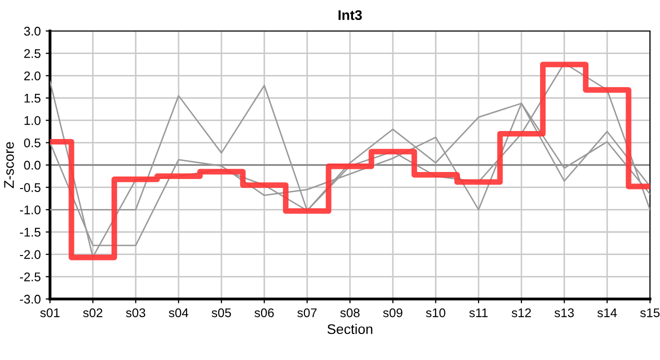 The width and height of the screenshot is (660, 360). What do you see at coordinates (136, 313) in the screenshot?
I see `x-tick-label: s03` at bounding box center [136, 313].